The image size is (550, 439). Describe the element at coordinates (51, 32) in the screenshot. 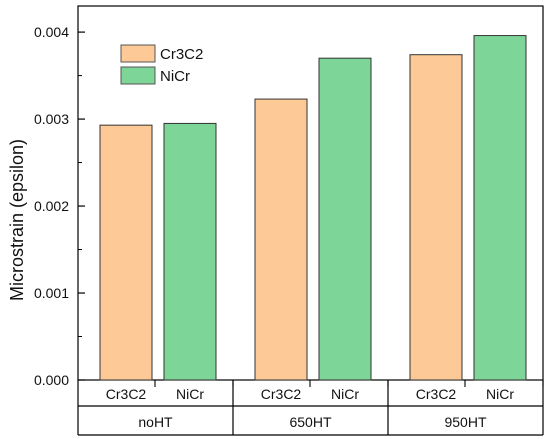

I see `y-tick-label: 0.004` at that location.